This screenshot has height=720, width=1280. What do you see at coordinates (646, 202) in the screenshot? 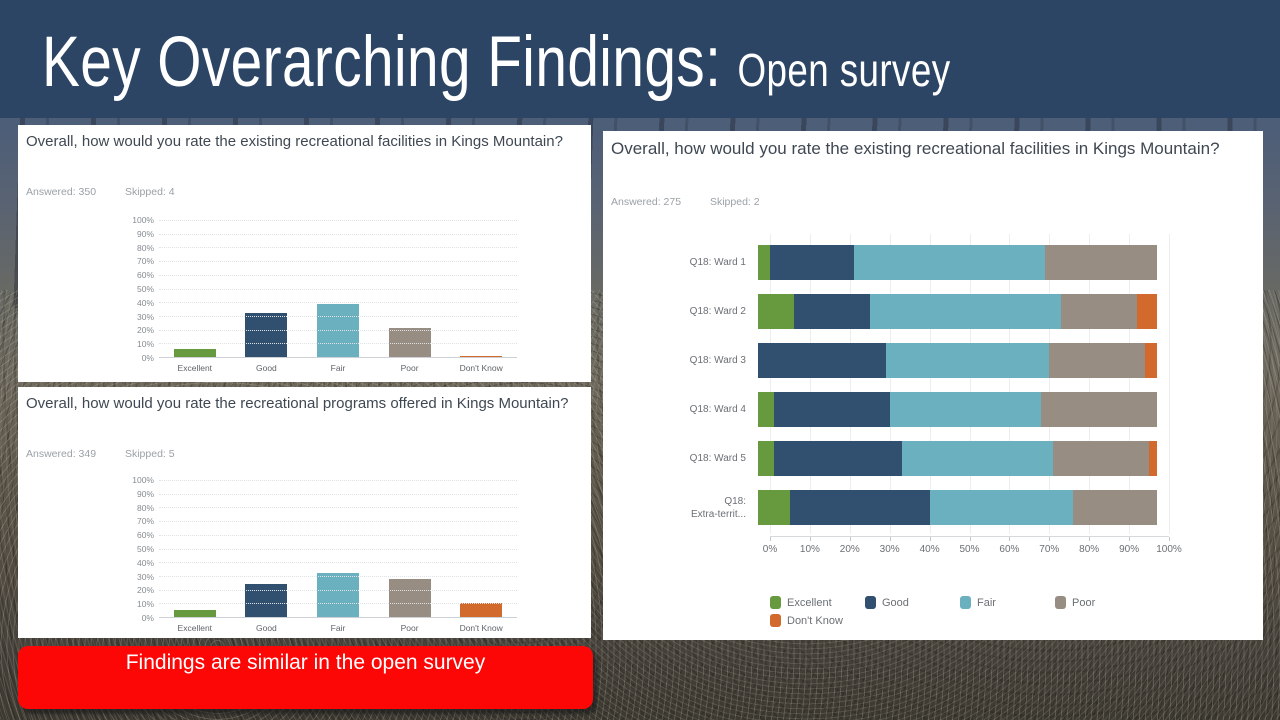
I see `answered-count: Answered: 275` at bounding box center [646, 202].